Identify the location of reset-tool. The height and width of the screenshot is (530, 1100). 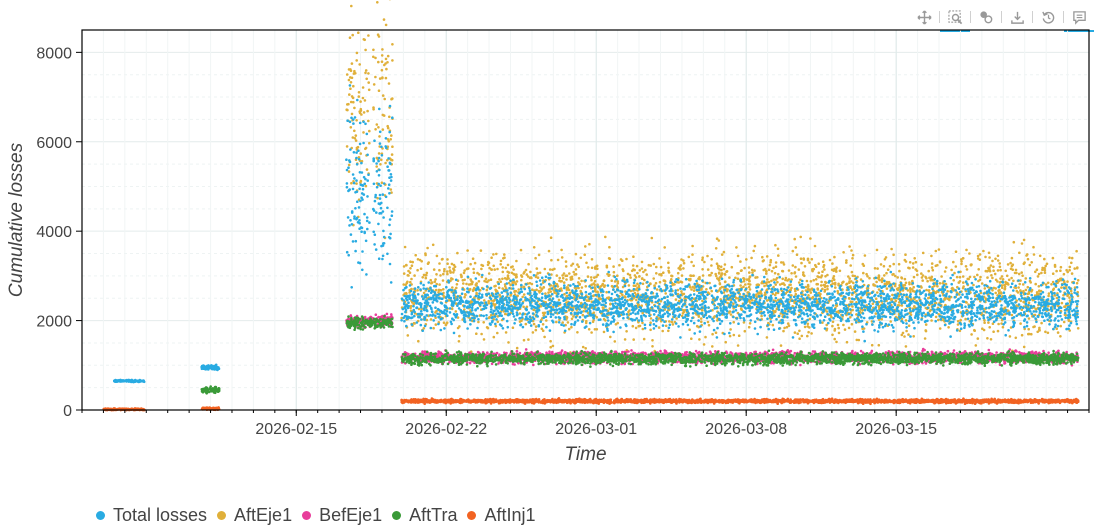
(1048, 17).